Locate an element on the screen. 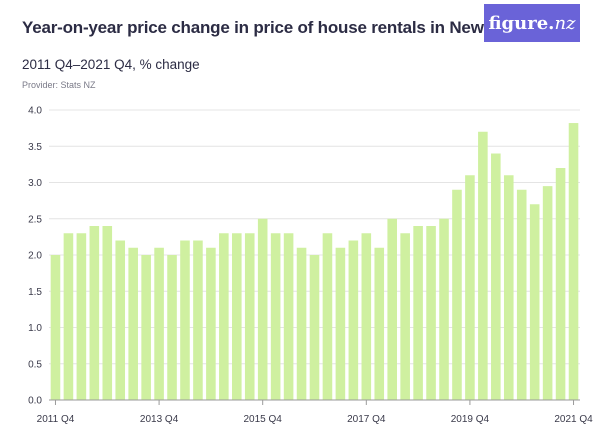  y-tick-label: 2.0 is located at coordinates (35, 256).